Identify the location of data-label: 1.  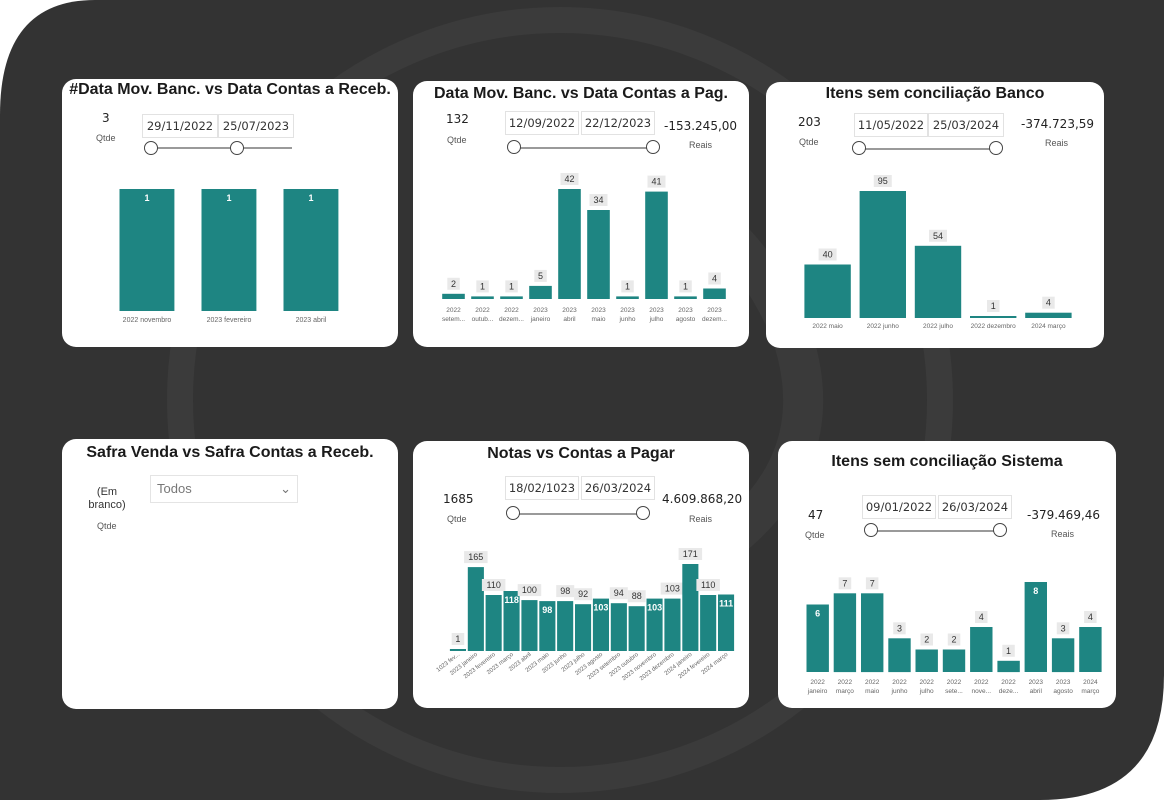
(993, 306).